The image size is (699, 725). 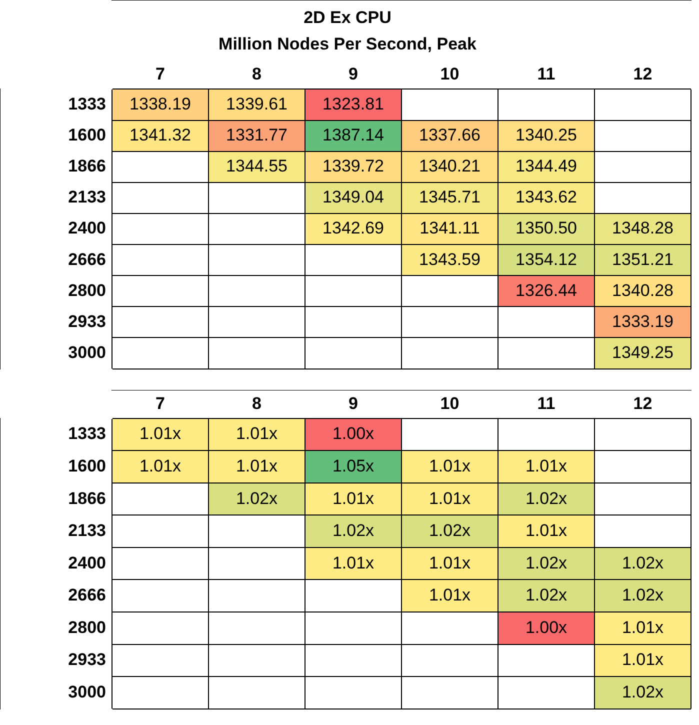 What do you see at coordinates (353, 134) in the screenshot?
I see `data-label: 1387.14` at bounding box center [353, 134].